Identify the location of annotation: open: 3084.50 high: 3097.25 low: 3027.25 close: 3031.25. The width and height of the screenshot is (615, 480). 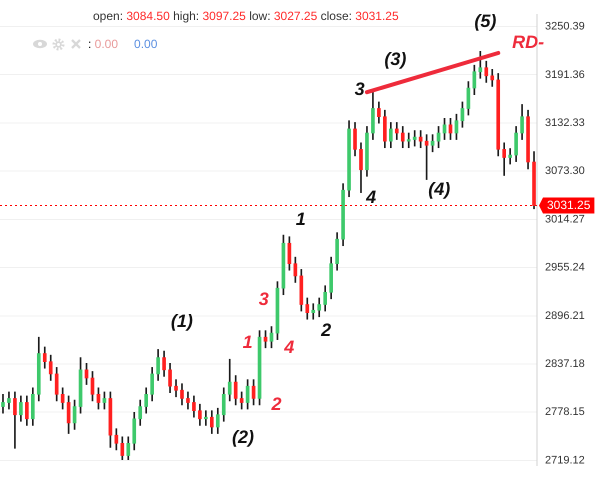
(246, 16).